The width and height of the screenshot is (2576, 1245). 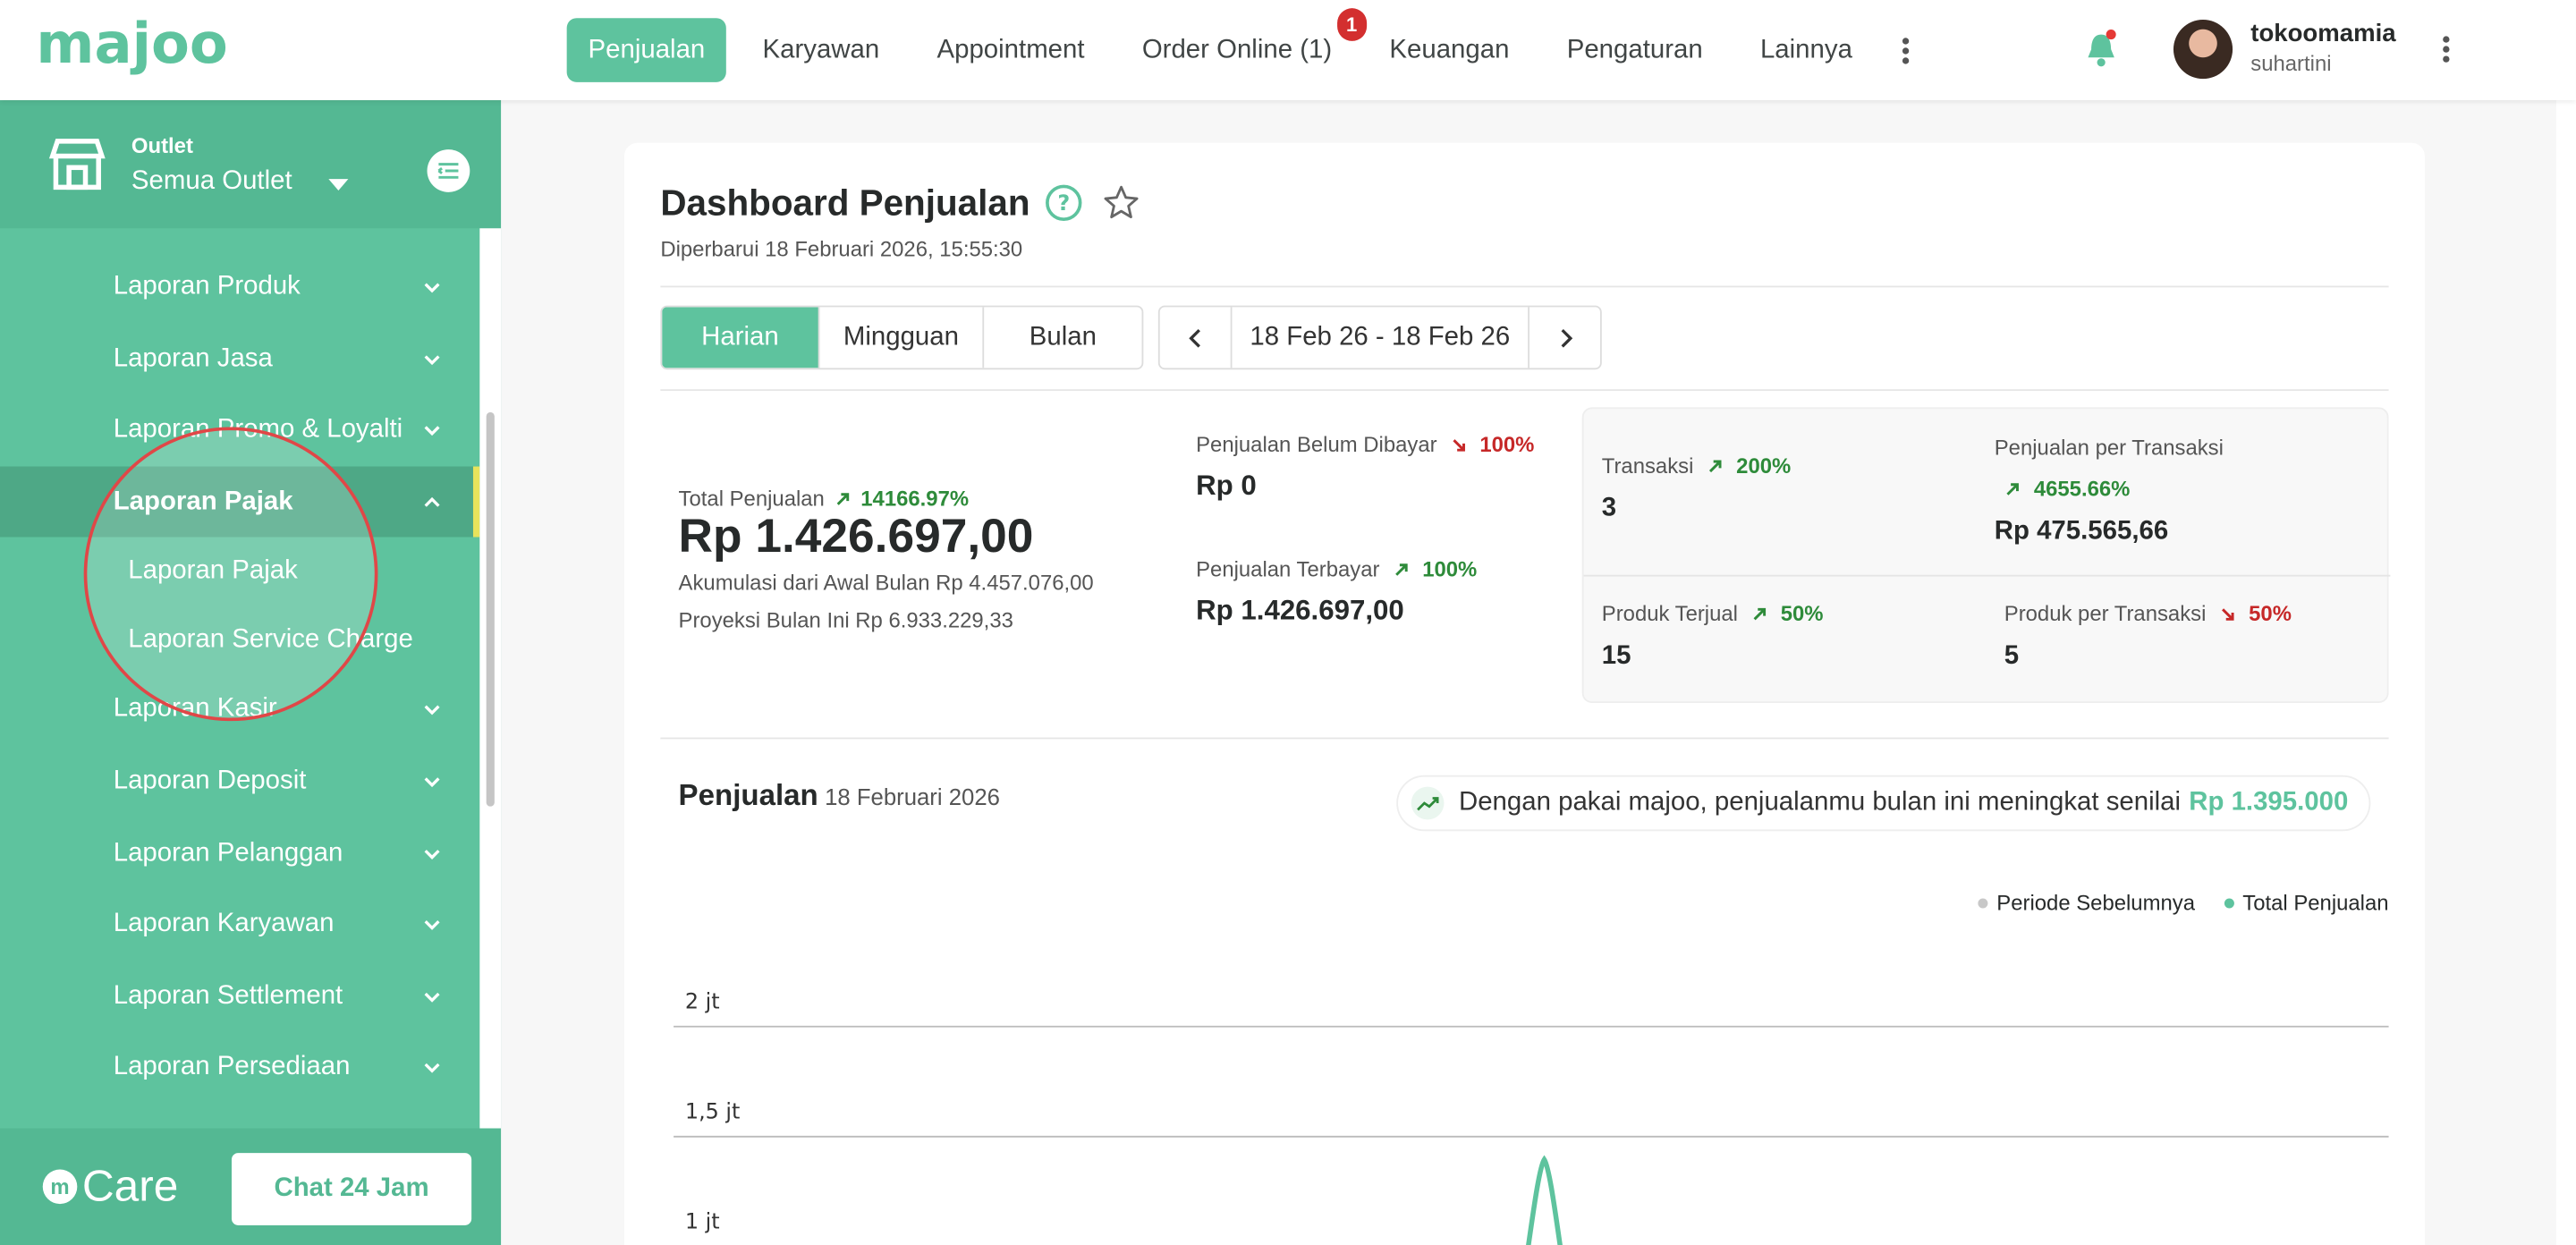 I want to click on chart-title: Penjualan 18 Februari 2026, so click(x=839, y=796).